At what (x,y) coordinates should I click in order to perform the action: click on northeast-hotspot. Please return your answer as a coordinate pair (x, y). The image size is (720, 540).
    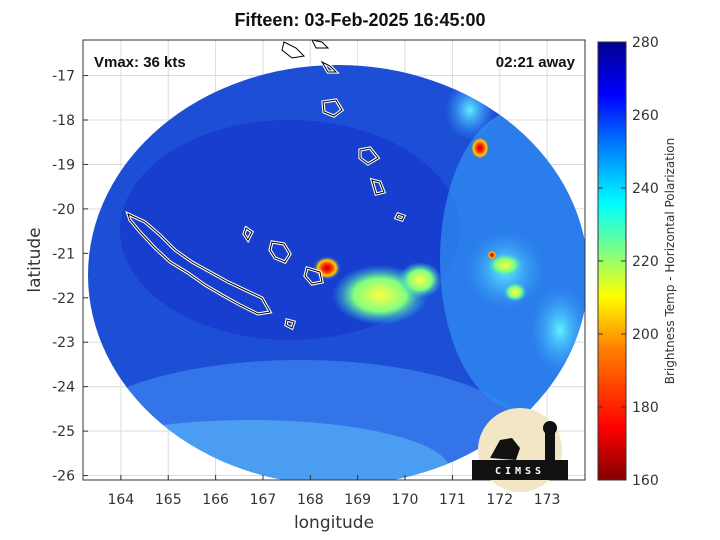
    Looking at the image, I should click on (480, 148).